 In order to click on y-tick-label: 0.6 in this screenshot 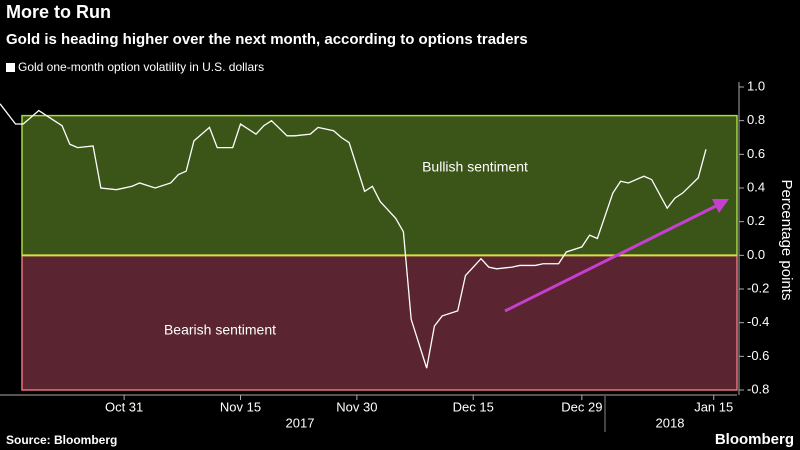, I will do `click(756, 153)`.